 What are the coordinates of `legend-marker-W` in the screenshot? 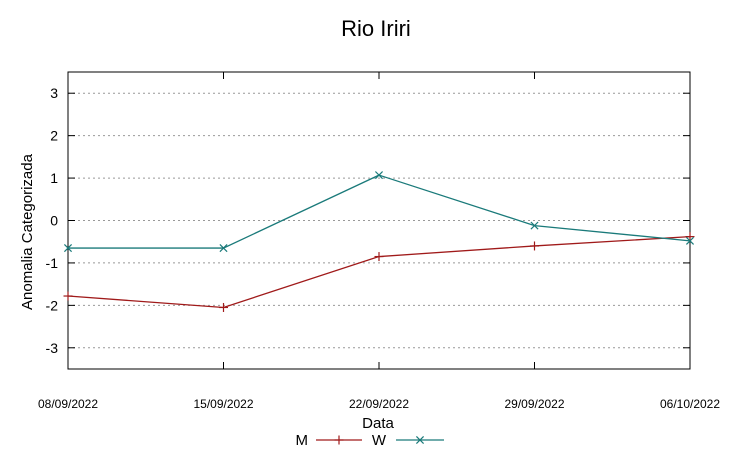 It's located at (420, 440).